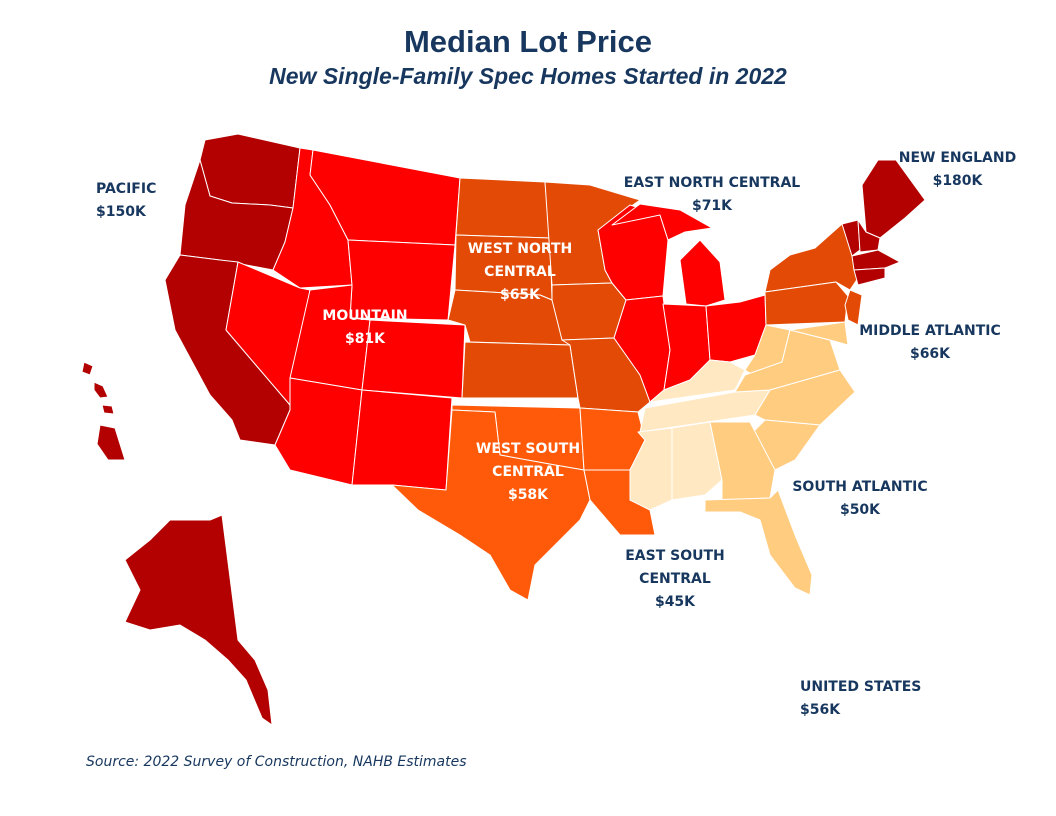 Image resolution: width=1056 pixels, height=816 pixels. Describe the element at coordinates (528, 495) in the screenshot. I see `label-wsc-value: $58K` at that location.